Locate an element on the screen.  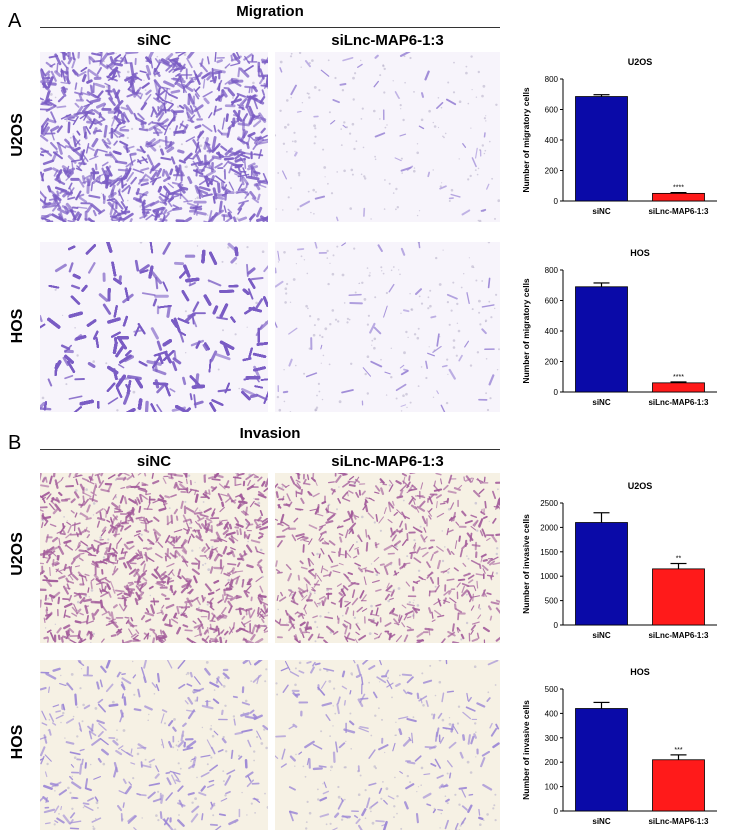
micrograph-migration-hos-sinc is located at coordinates (154, 327).